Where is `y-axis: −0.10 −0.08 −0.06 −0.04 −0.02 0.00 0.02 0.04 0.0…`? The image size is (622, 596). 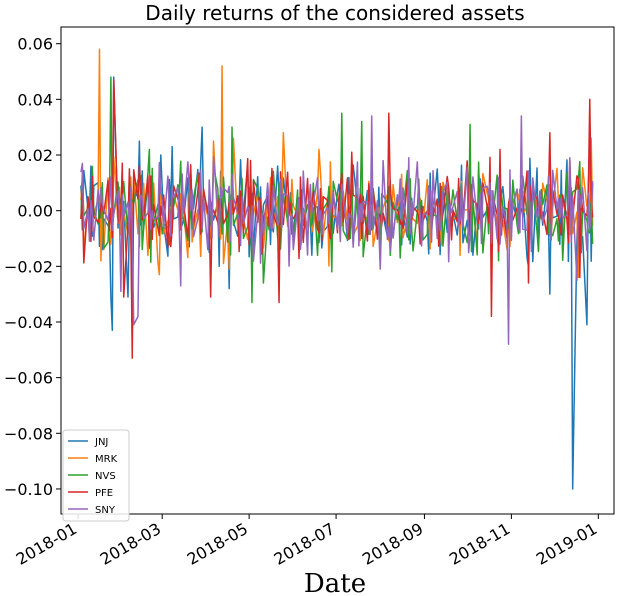
y-axis: −0.10 −0.08 −0.06 −0.04 −0.02 0.00 0.02 0.04 0.0… is located at coordinates (32, 267).